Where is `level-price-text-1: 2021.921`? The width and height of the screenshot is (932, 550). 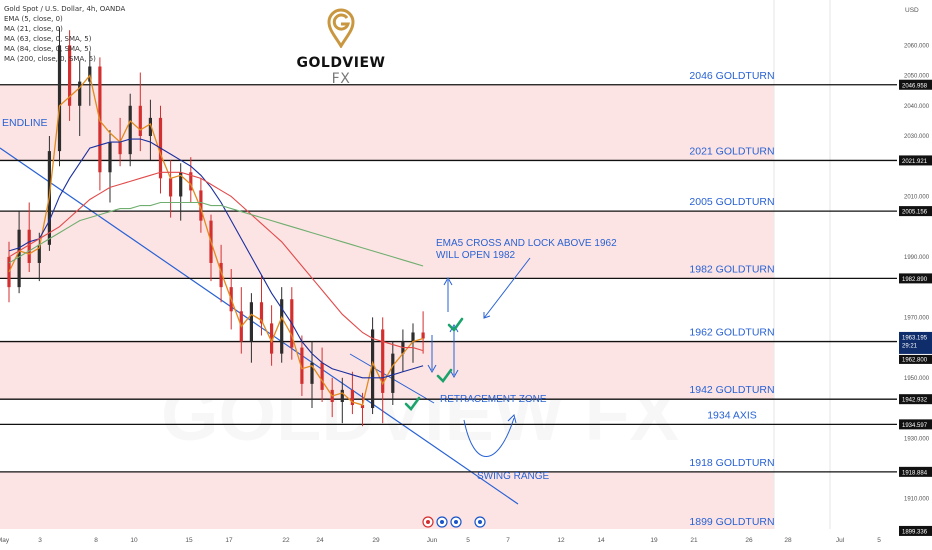
level-price-text-1: 2021.921 is located at coordinates (915, 162).